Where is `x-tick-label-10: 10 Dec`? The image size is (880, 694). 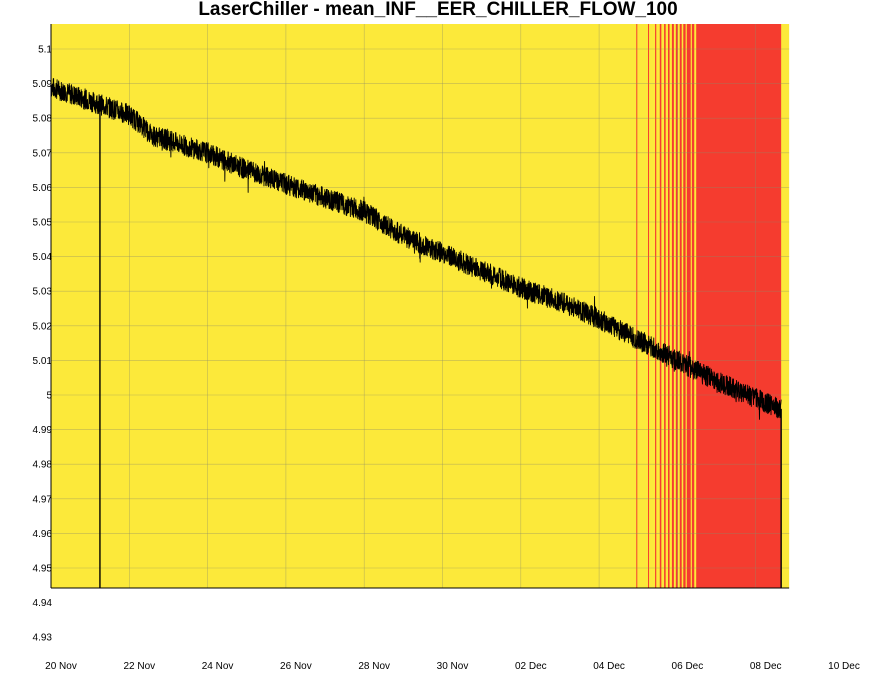 x-tick-label-10: 10 Dec is located at coordinates (844, 666).